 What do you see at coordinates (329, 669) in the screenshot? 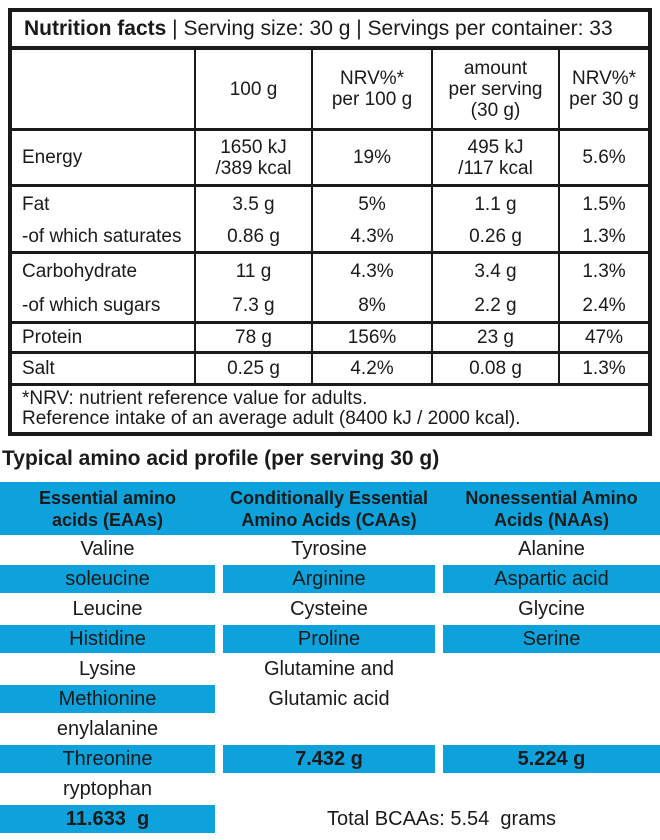
I see `amino-cell: Glutamine and` at bounding box center [329, 669].